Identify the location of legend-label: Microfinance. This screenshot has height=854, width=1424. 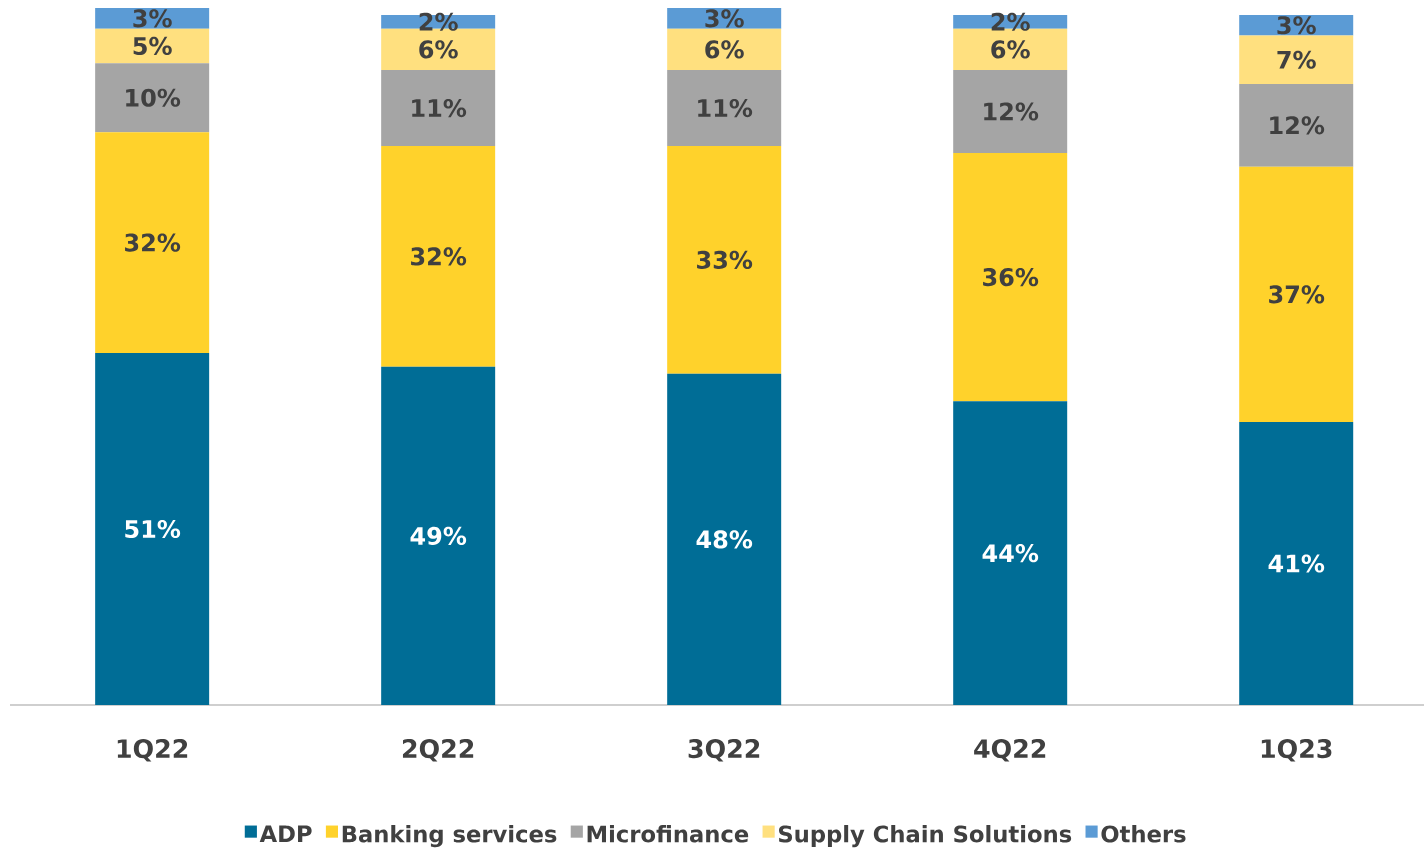
(668, 834).